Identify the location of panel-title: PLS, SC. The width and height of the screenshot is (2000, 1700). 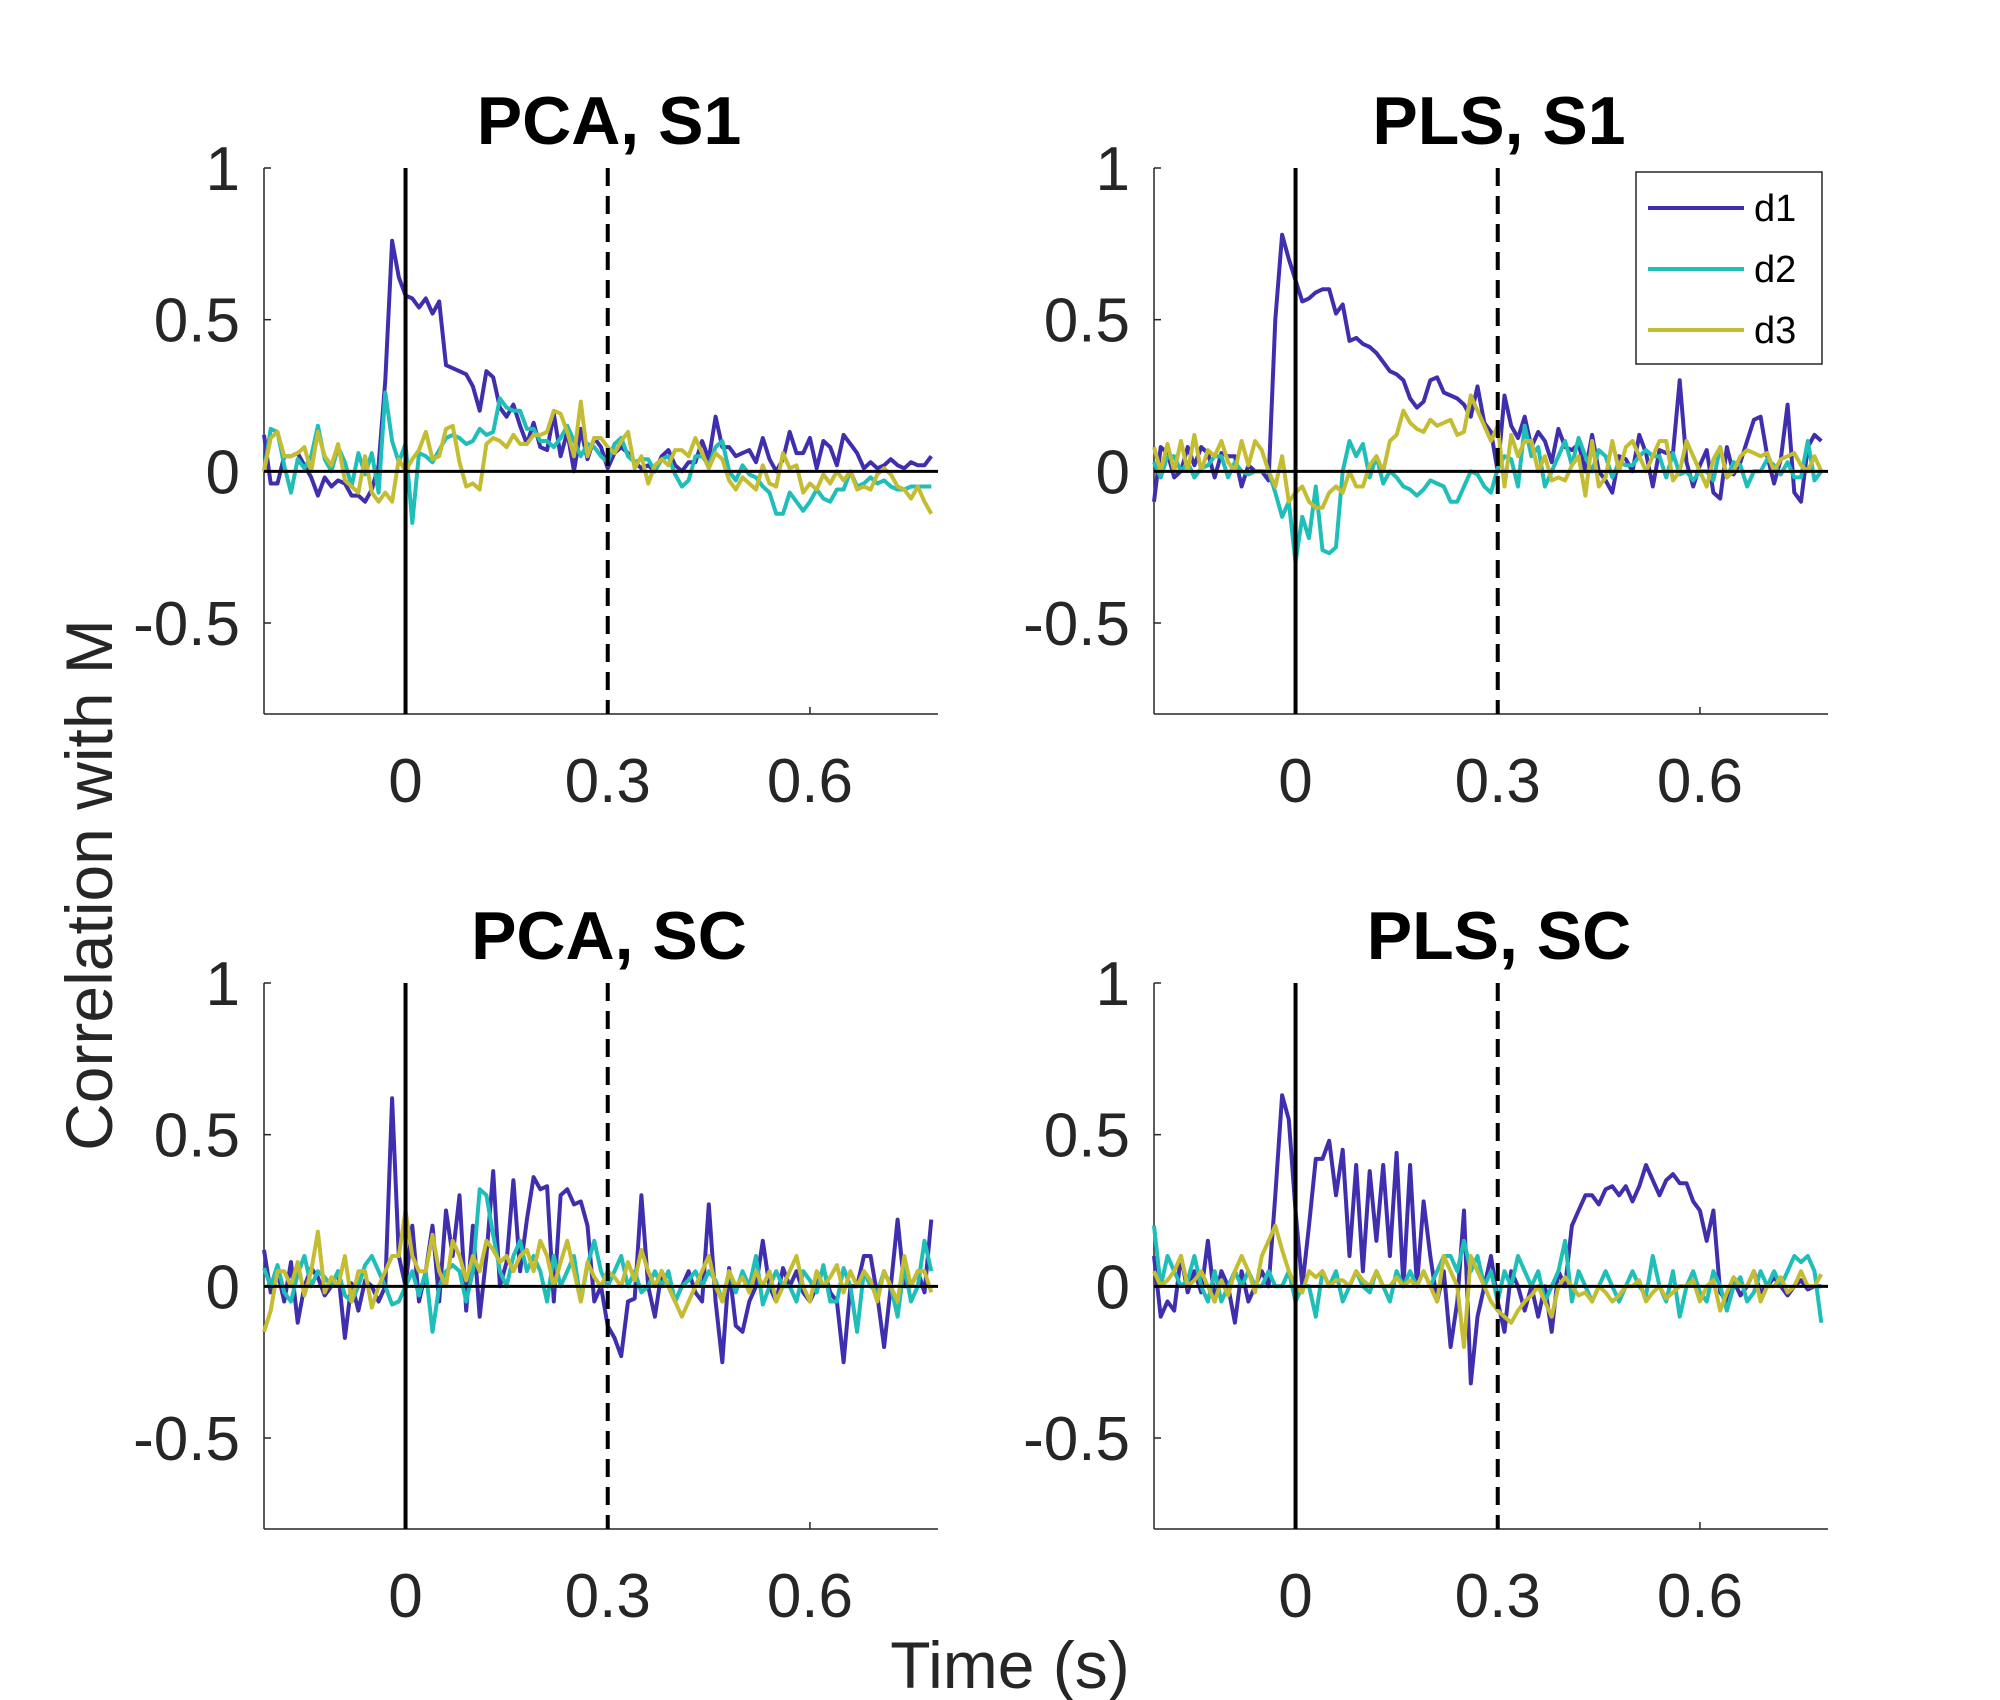
(1499, 936).